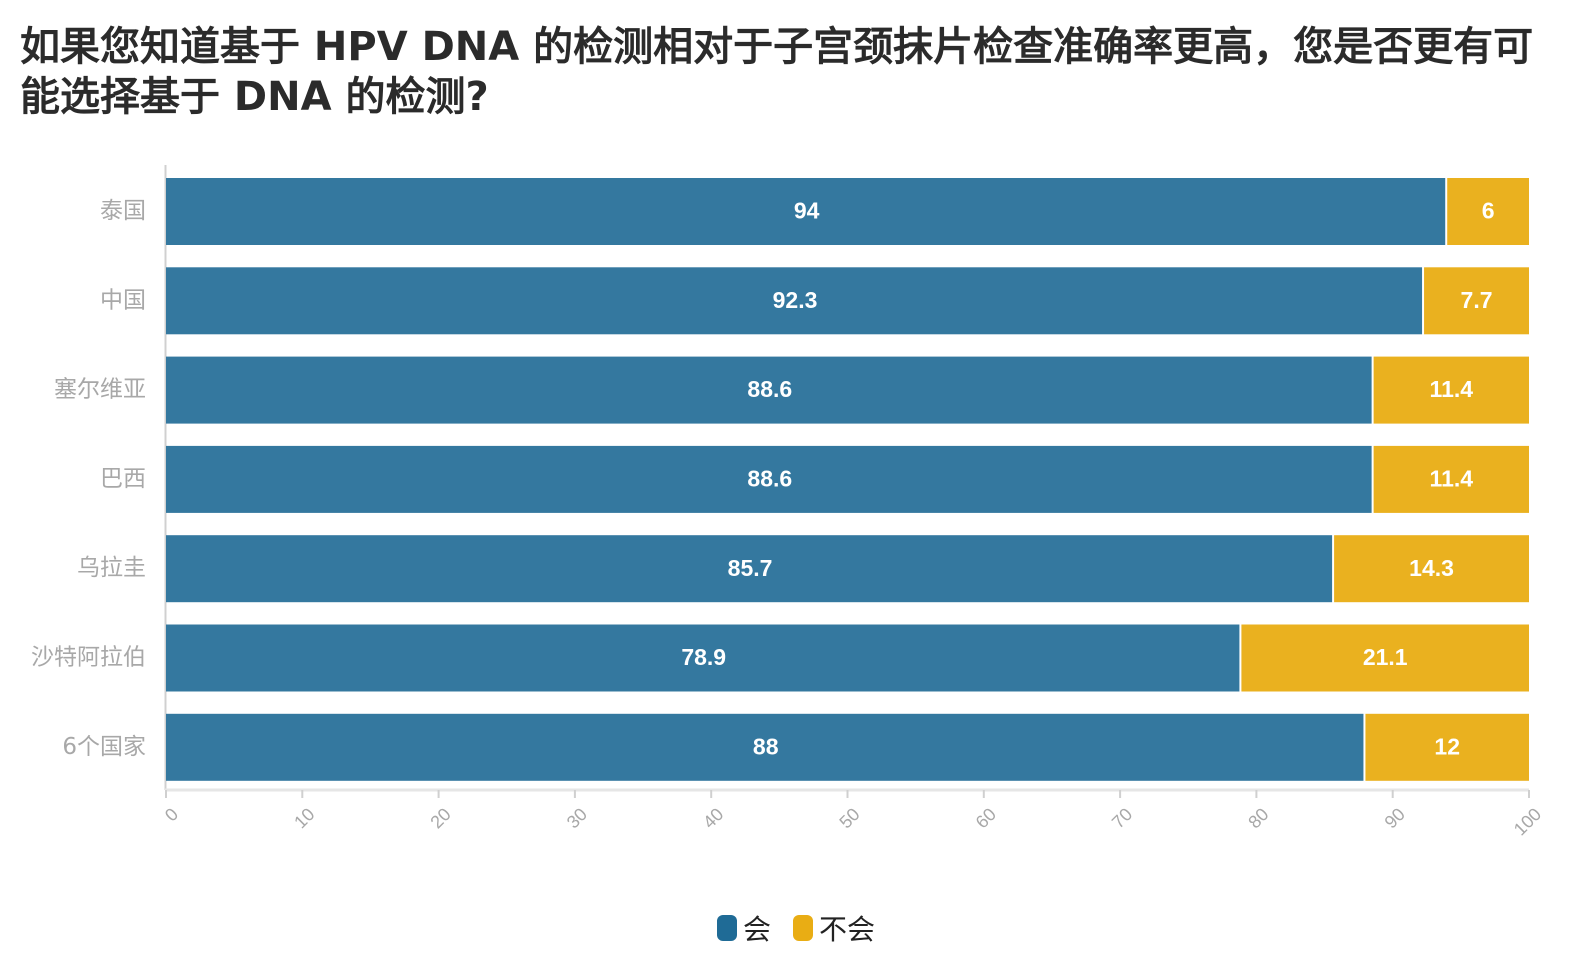 Image resolution: width=1592 pixels, height=960 pixels. I want to click on chart-legend: 会 不会, so click(796, 928).